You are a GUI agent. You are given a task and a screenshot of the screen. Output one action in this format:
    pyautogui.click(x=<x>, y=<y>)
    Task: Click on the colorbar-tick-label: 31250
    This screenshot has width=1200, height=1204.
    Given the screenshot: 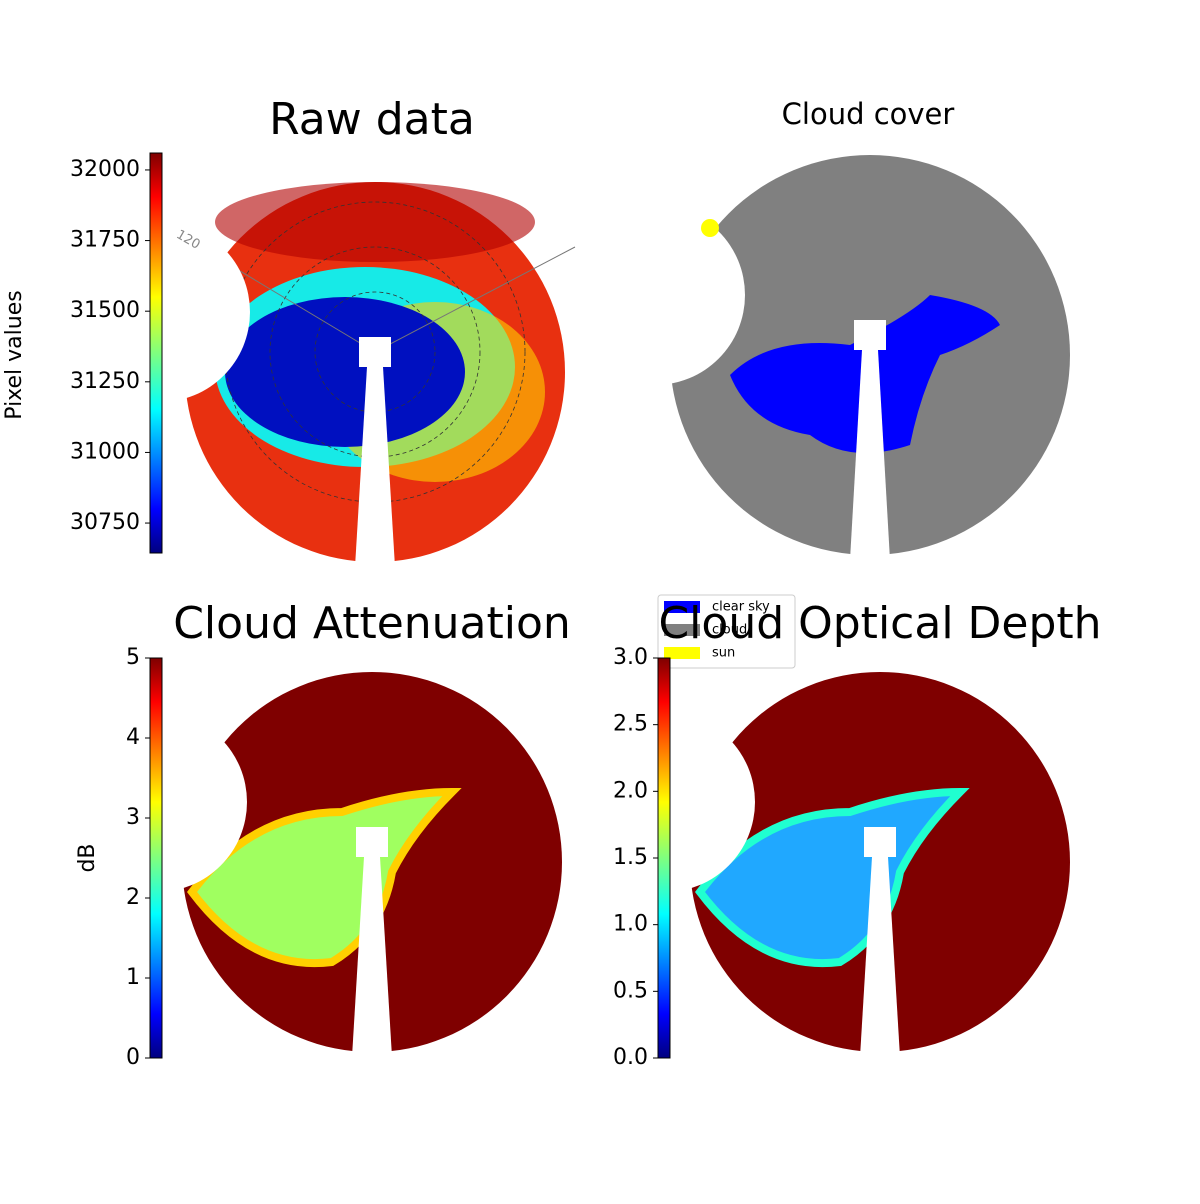 What is the action you would take?
    pyautogui.click(x=105, y=381)
    